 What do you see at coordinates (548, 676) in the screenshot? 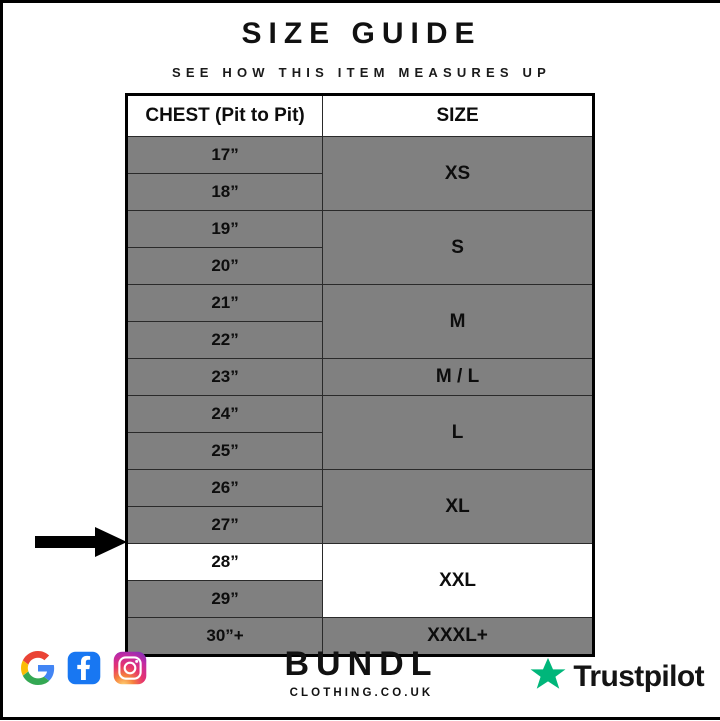
I see `trustpilot-star-icon` at bounding box center [548, 676].